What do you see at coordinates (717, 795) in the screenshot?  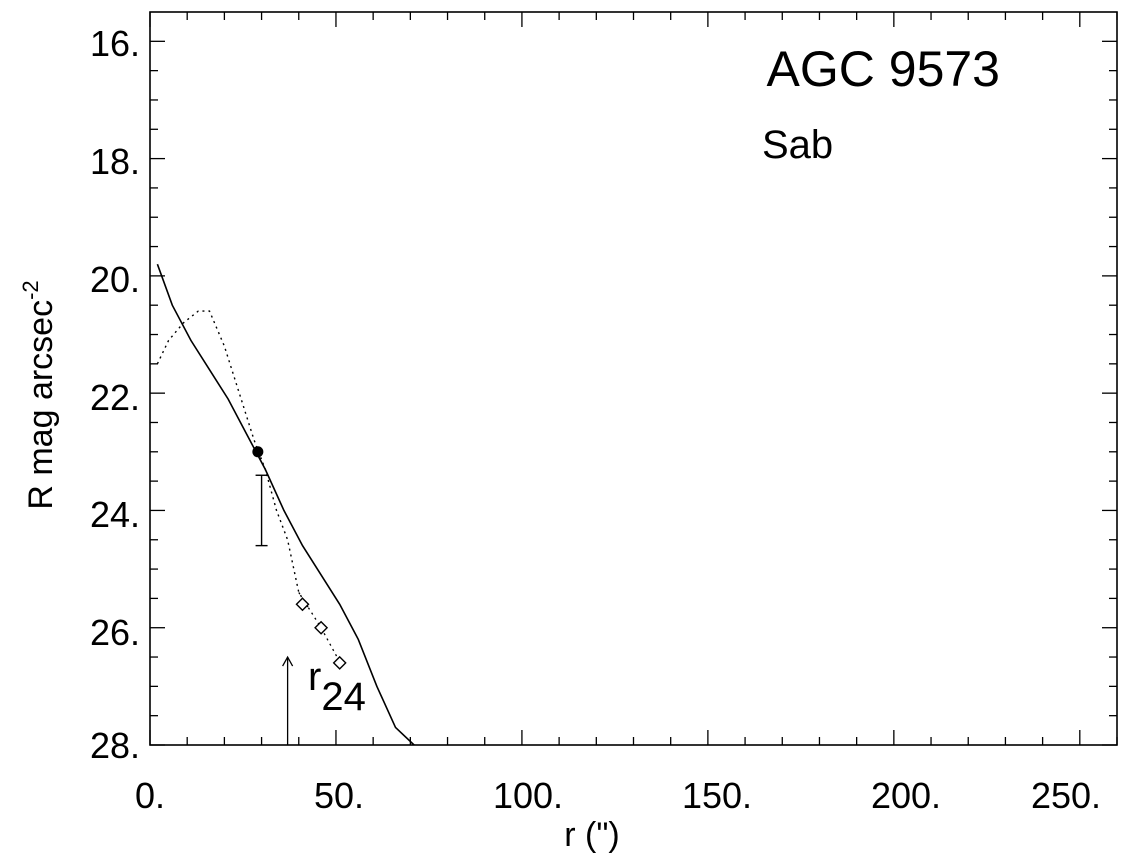 I see `x-tick-label-150: 150.` at bounding box center [717, 795].